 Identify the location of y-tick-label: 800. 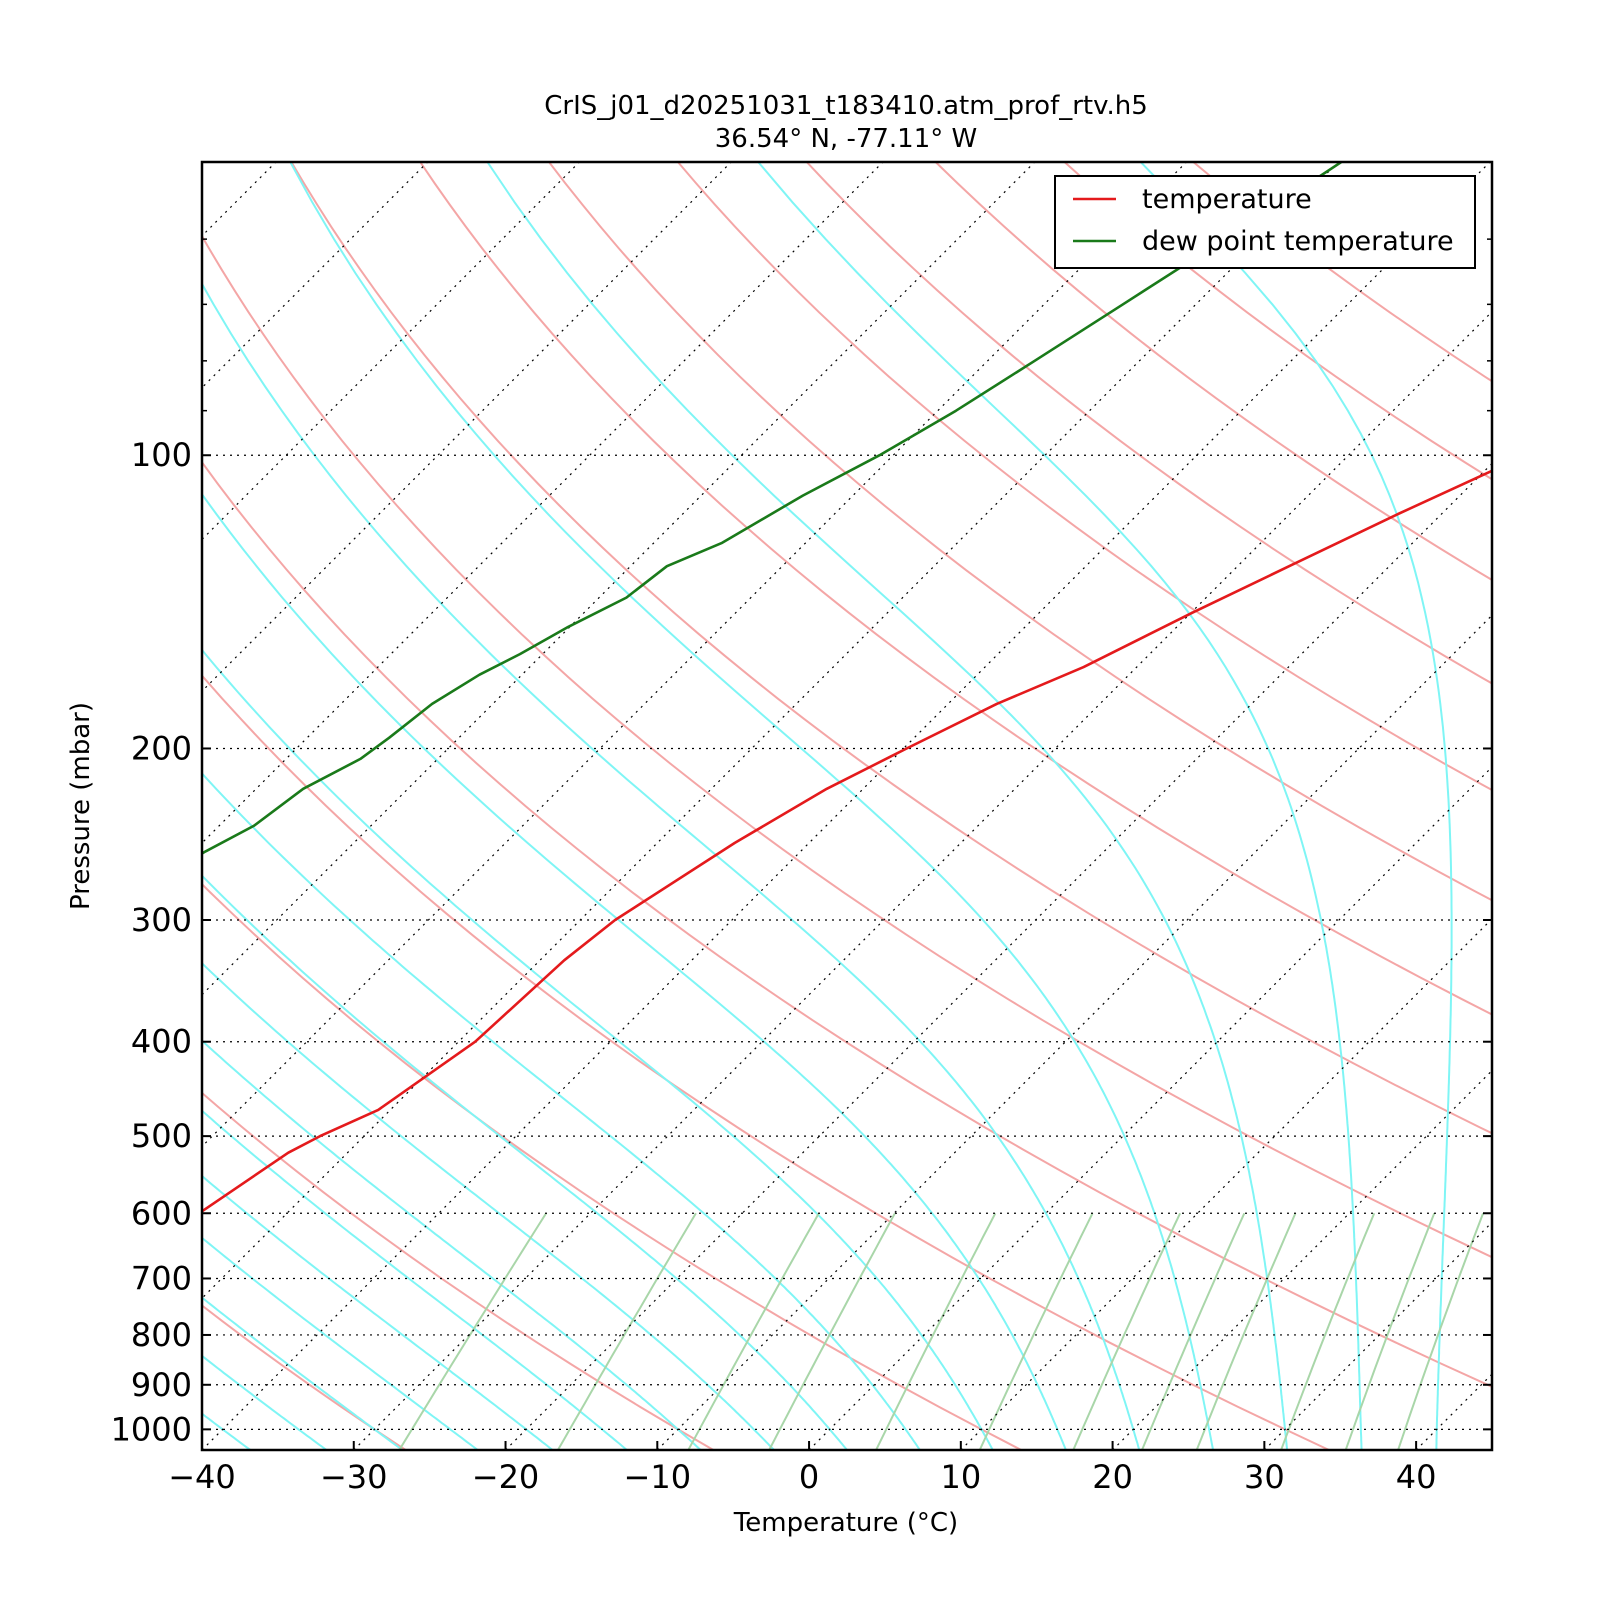
(161, 1335).